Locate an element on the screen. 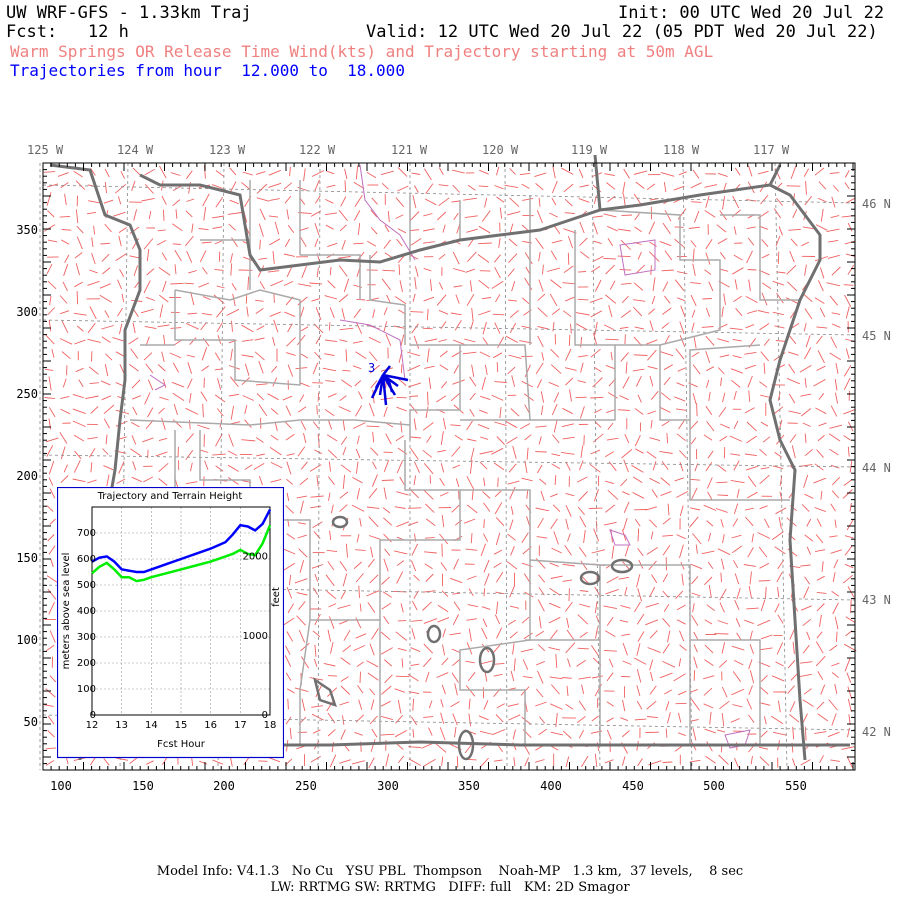 Image resolution: width=900 pixels, height=900 pixels. inset-right-tick: 1000 is located at coordinates (255, 636).